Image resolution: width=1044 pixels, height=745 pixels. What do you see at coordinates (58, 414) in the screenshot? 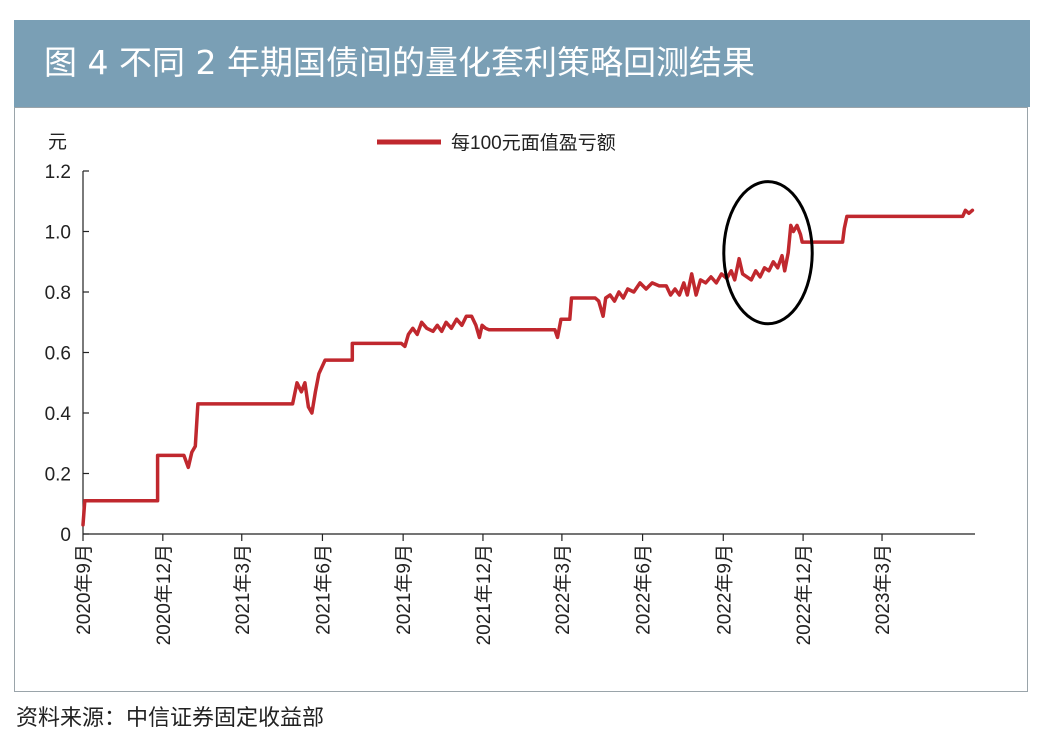
I see `y-tick-label: 0.4` at bounding box center [58, 414].